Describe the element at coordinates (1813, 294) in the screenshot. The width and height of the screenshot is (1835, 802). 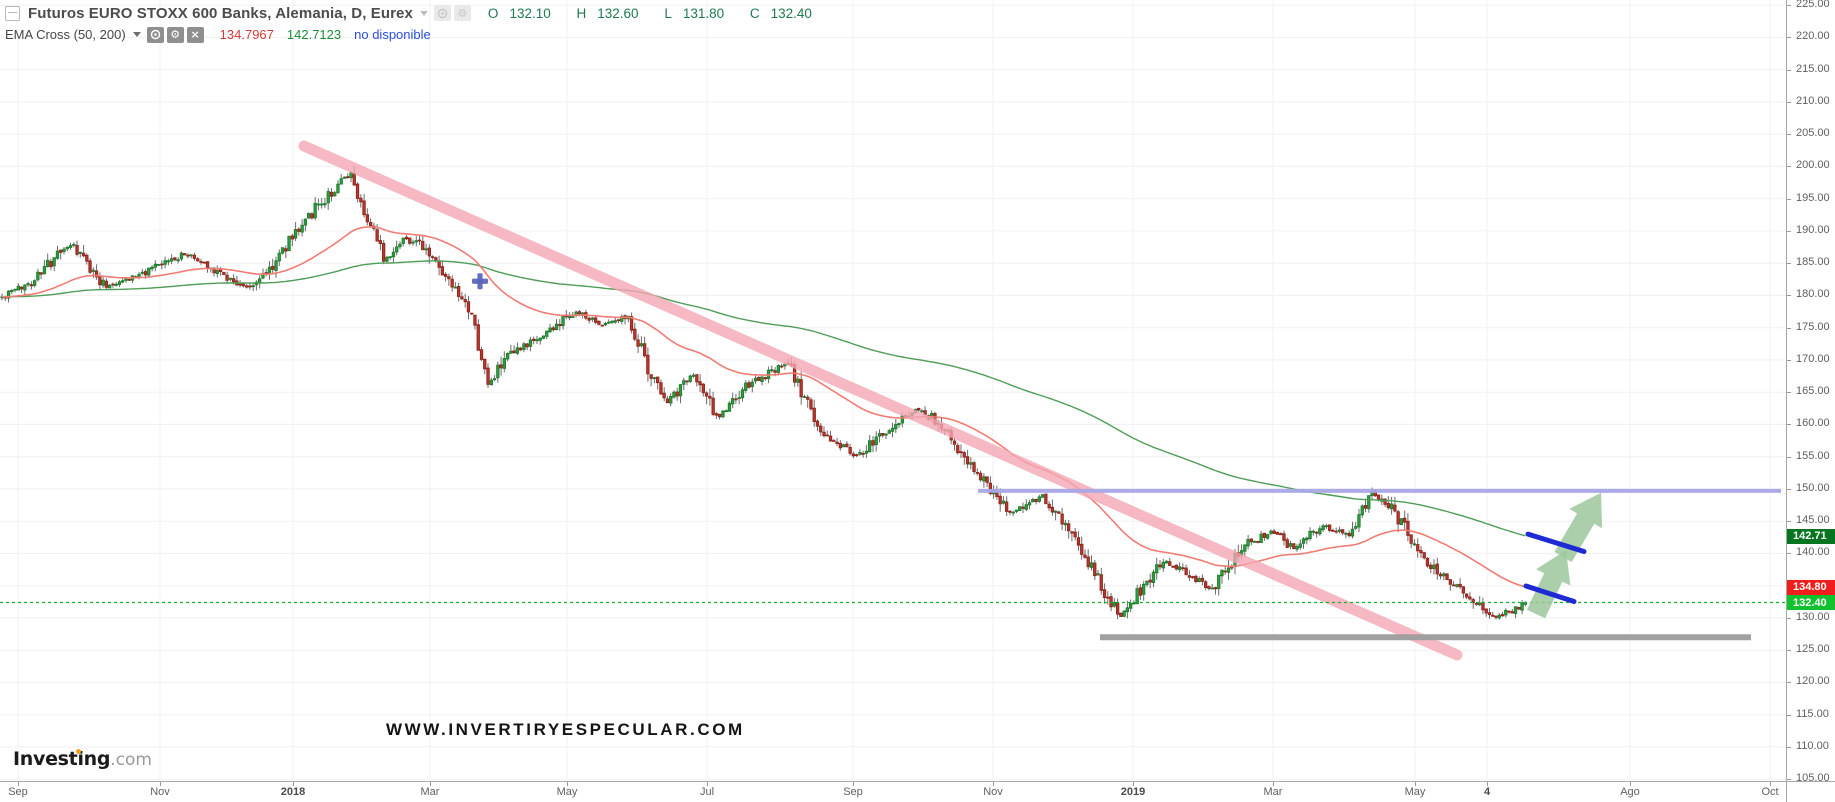
I see `price-axis-label: 180.00` at that location.